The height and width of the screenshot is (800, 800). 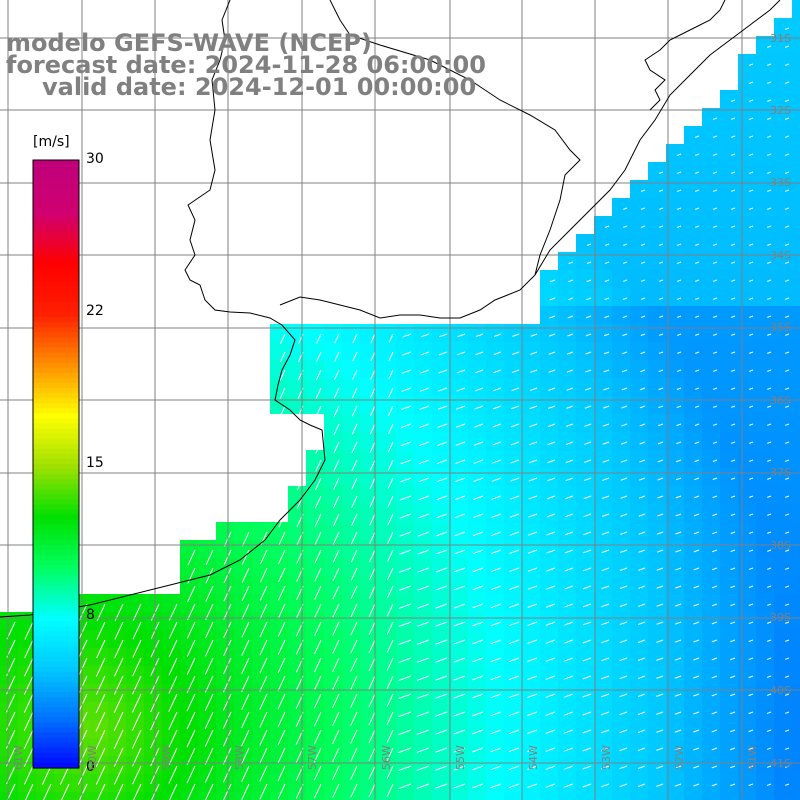 What do you see at coordinates (189, 43) in the screenshot?
I see `title-model: modelo GEFS-WAVE (NCEP)` at bounding box center [189, 43].